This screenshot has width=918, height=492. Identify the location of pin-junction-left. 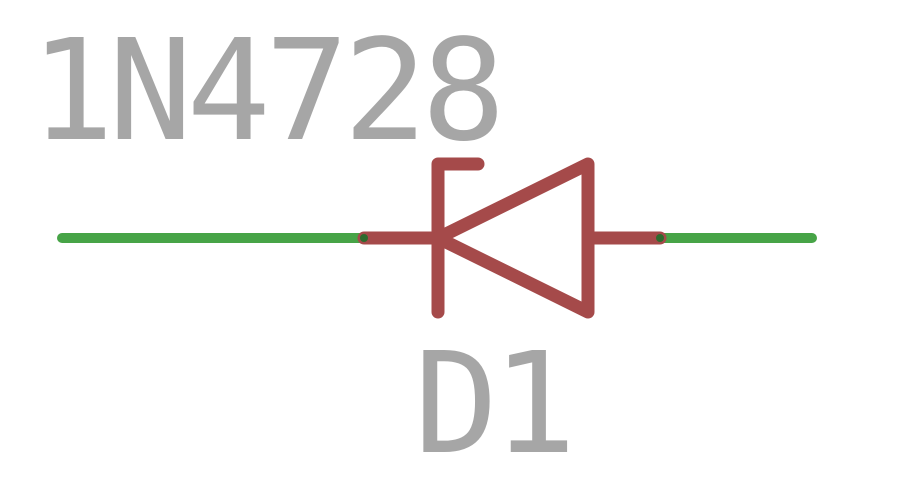
(364, 238).